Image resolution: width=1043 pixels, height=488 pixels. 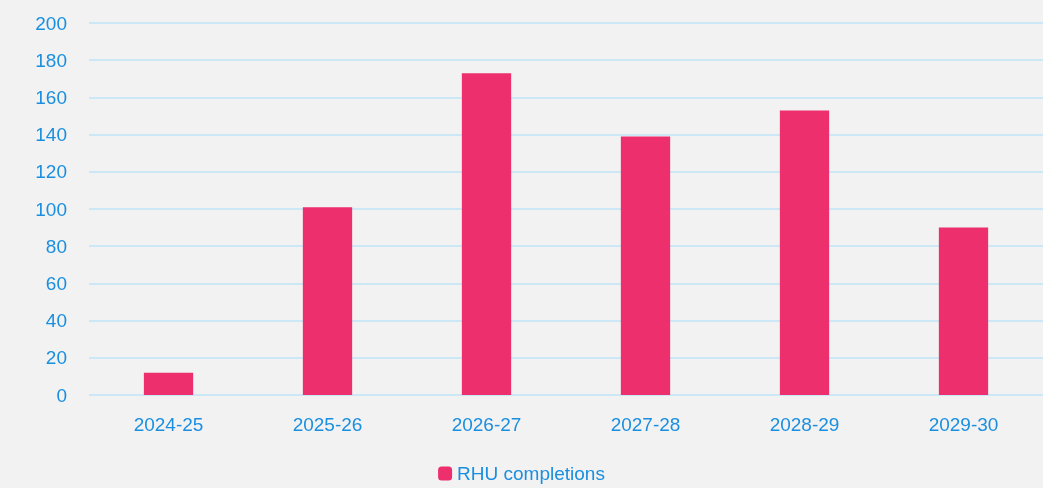 I want to click on y-tick-label: 180, so click(x=51, y=60).